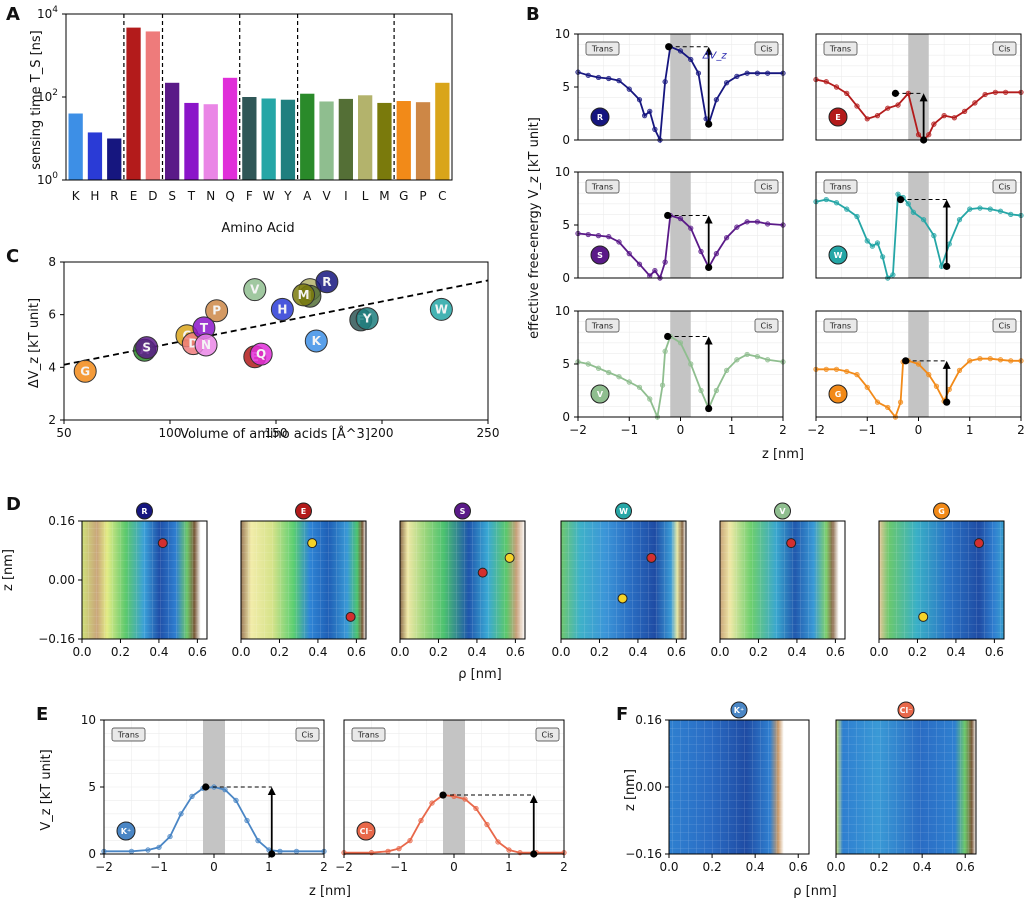  What do you see at coordinates (366, 831) in the screenshot?
I see `badge-Cl⁻-label: Cl⁻` at bounding box center [366, 831].